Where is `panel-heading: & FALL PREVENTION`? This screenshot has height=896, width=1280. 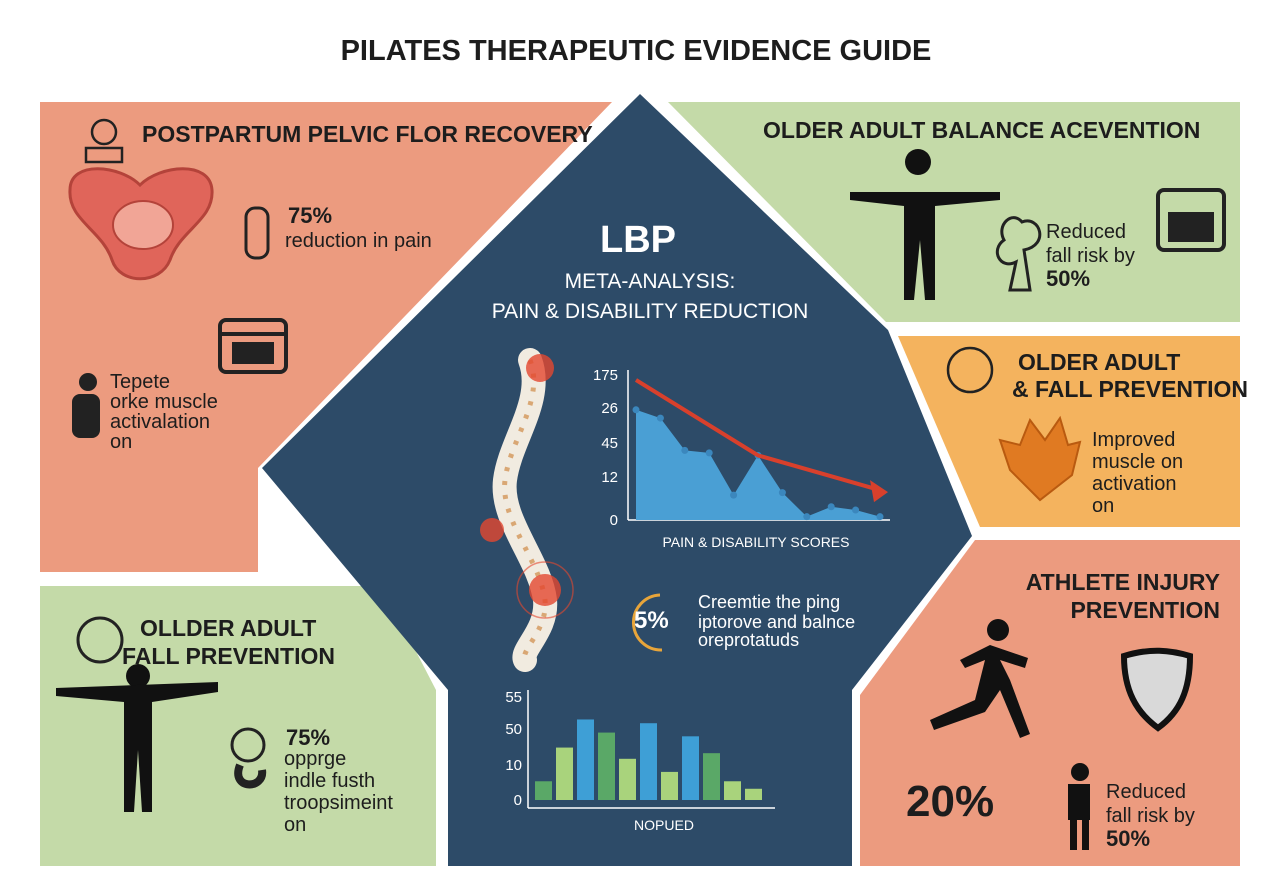
panel-heading: & FALL PREVENTION is located at coordinates (1130, 389).